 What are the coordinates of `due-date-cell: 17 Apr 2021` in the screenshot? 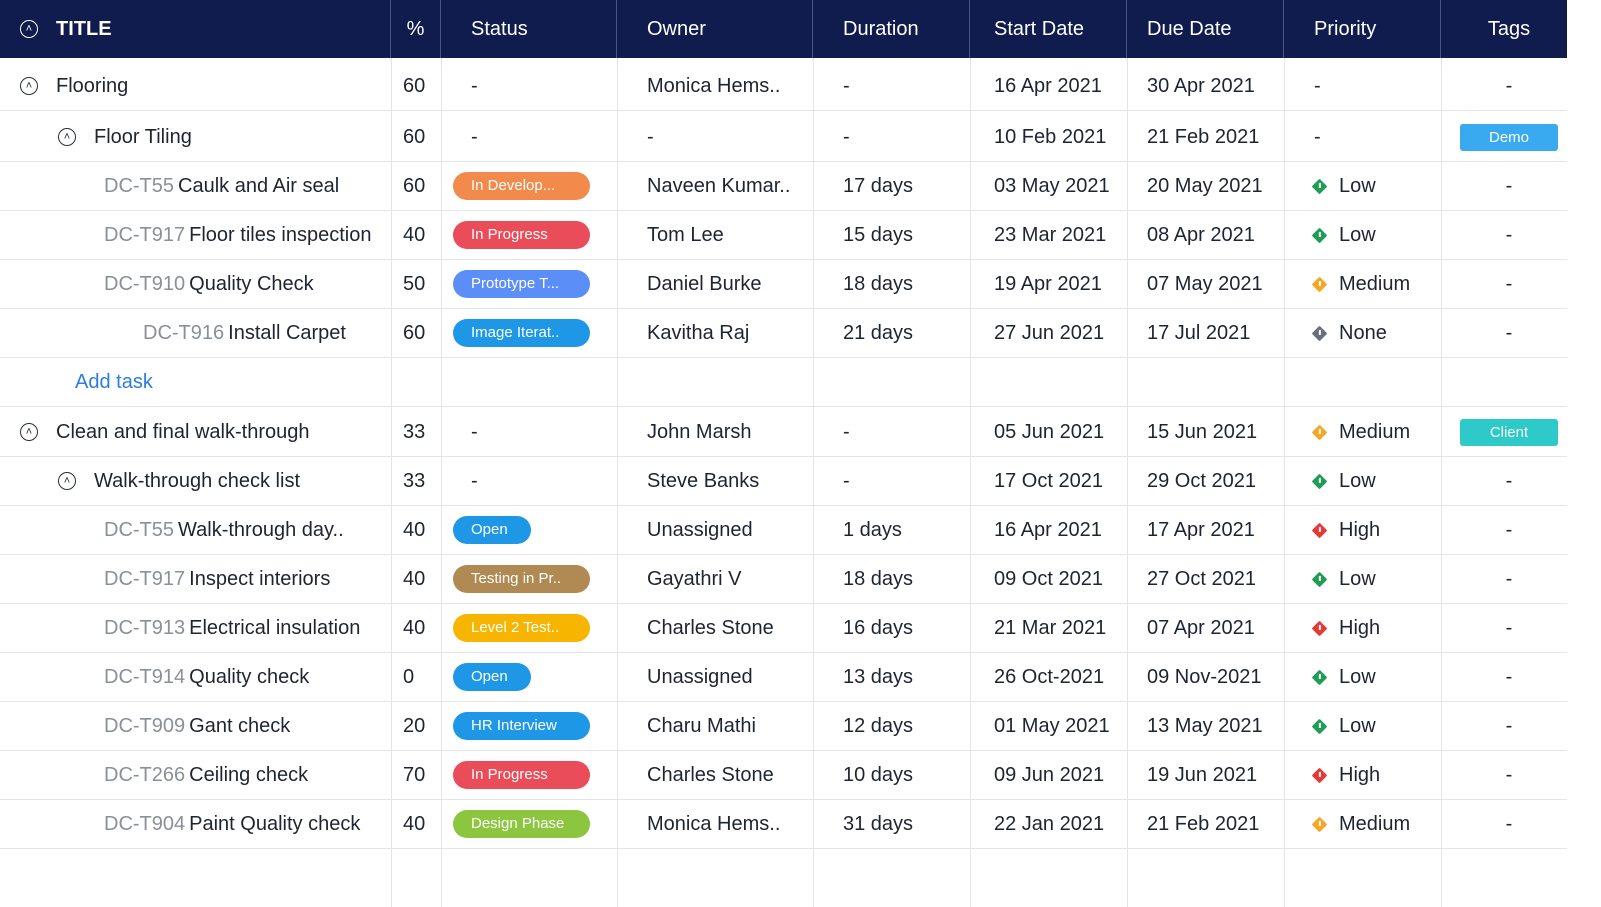 It's located at (1205, 530).